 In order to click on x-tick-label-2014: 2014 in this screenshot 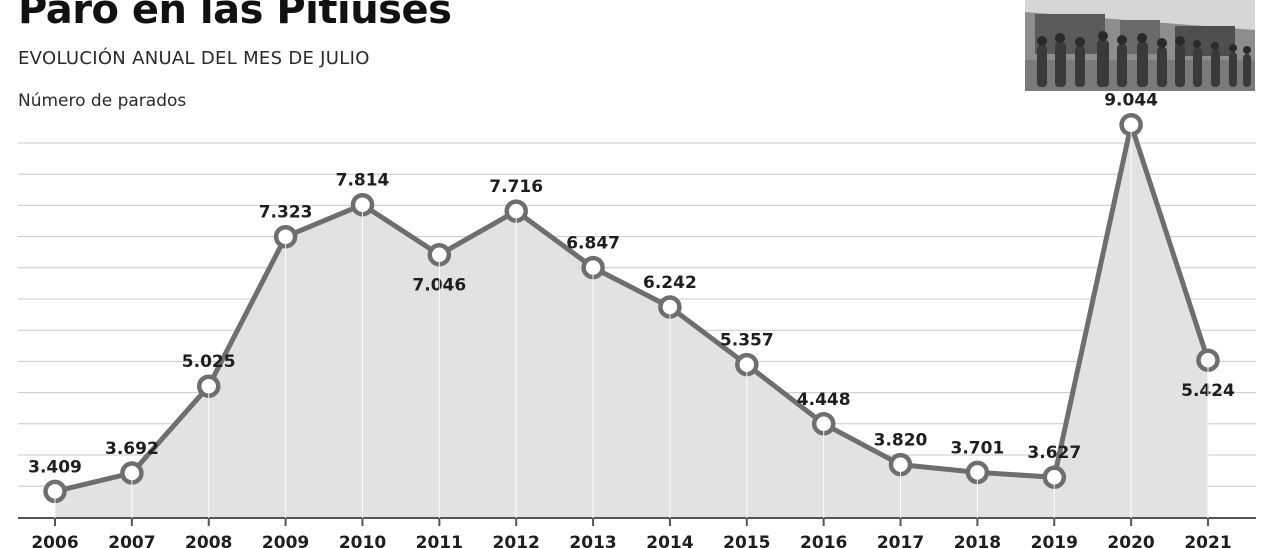, I will do `click(669, 540)`.